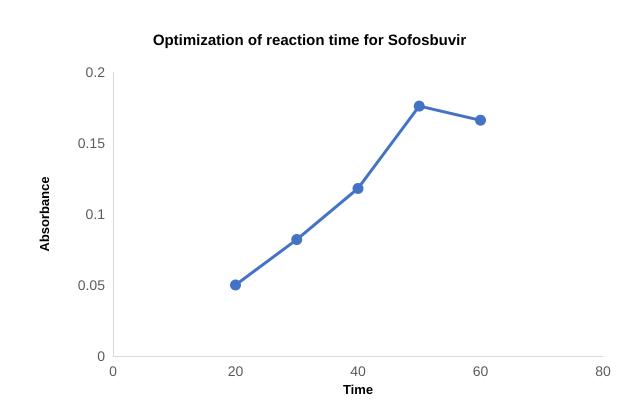 This screenshot has width=619, height=414. Describe the element at coordinates (603, 371) in the screenshot. I see `x-tick-label: 80` at that location.